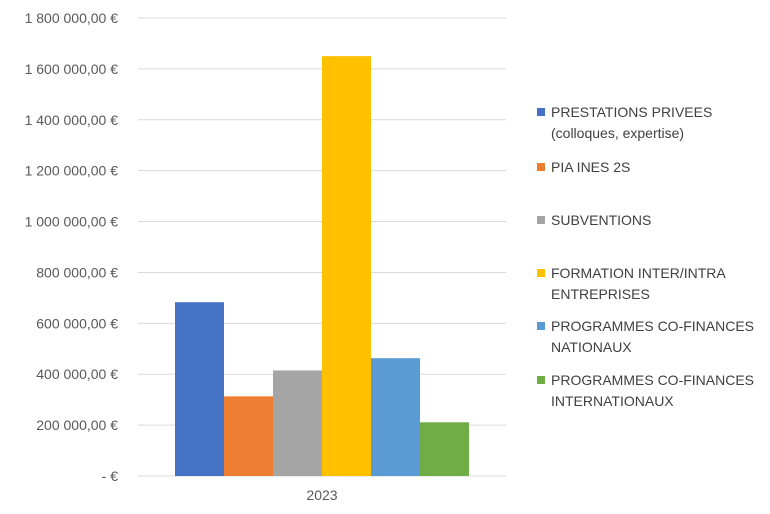 This screenshot has width=770, height=514. What do you see at coordinates (72, 222) in the screenshot?
I see `y-tick-label: 1 000 000,00 €` at bounding box center [72, 222].